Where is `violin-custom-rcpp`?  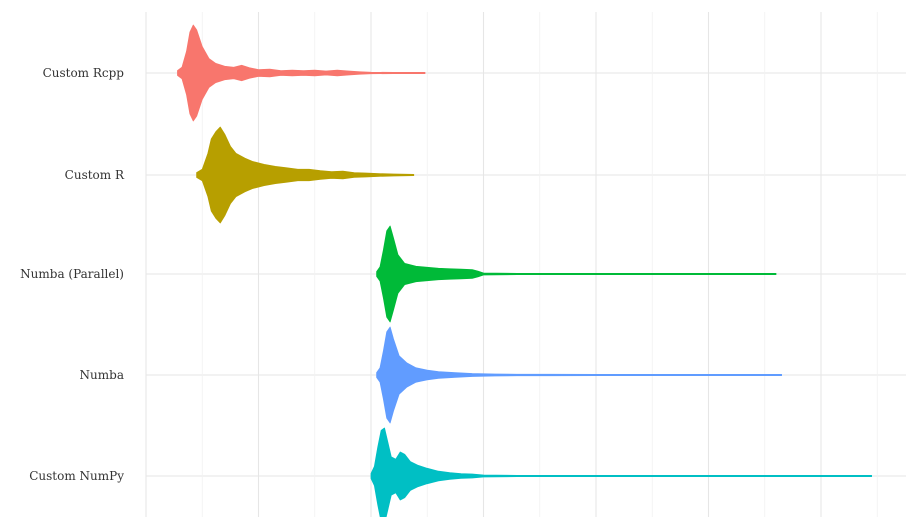
violin-custom-rcpp is located at coordinates (301, 73).